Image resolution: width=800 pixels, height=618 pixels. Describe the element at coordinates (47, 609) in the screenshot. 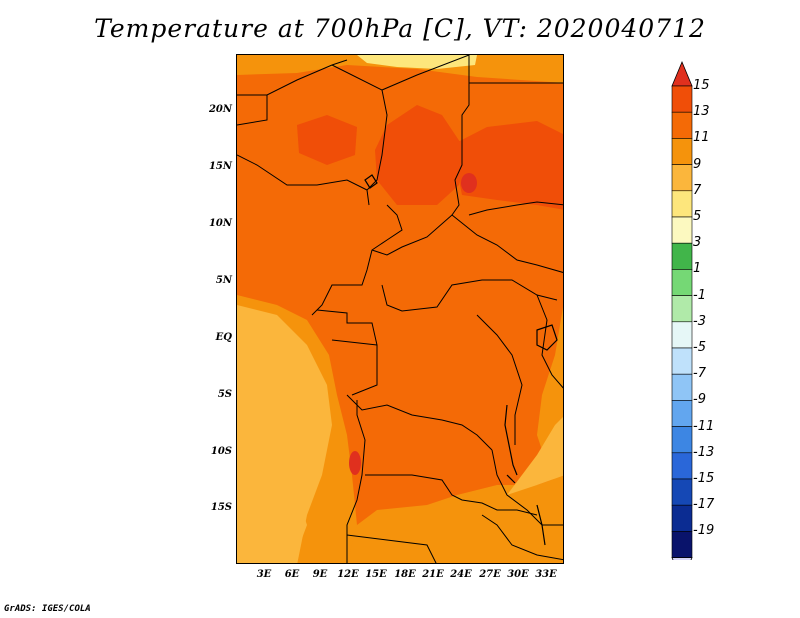

I see `credit-text: GrADS: IGES/COLA` at that location.